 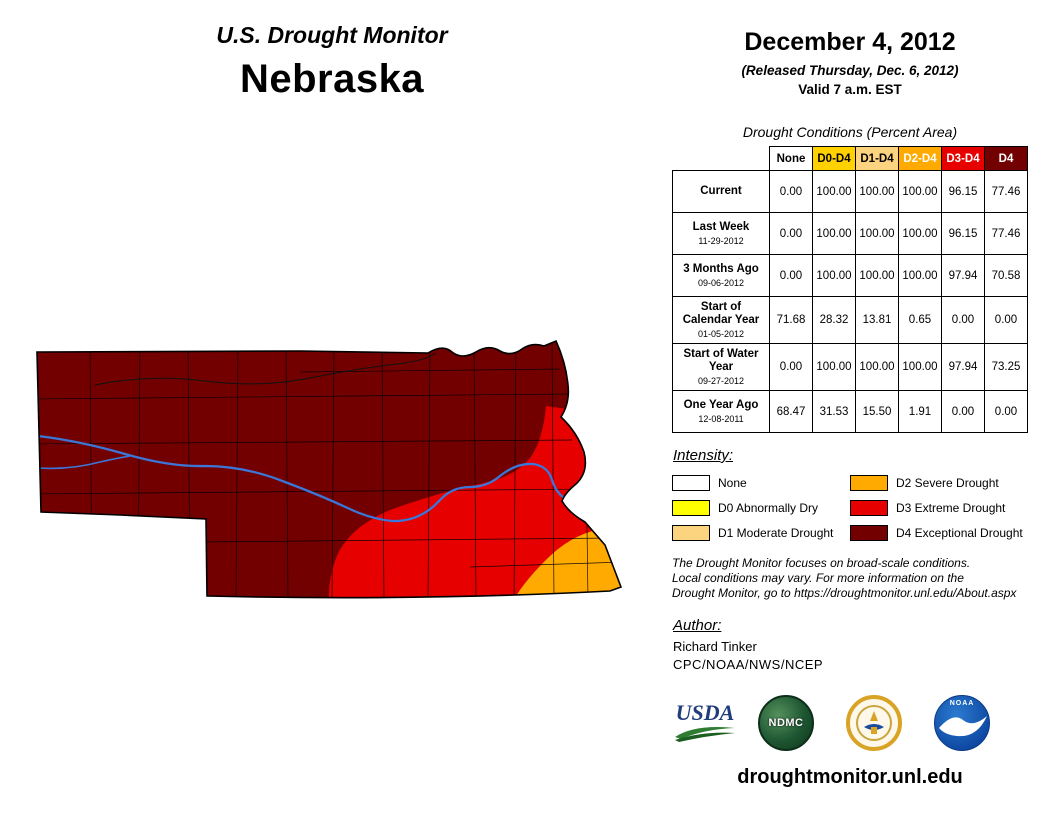 I want to click on valid-time: Valid 7 a.m. EST, so click(x=850, y=89).